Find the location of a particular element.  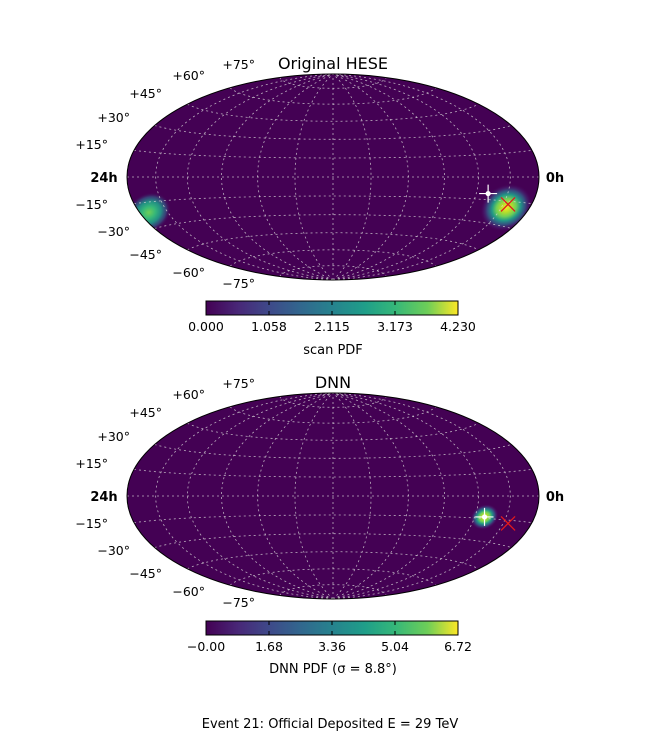

colorbar-label: scan PDF is located at coordinates (333, 350).